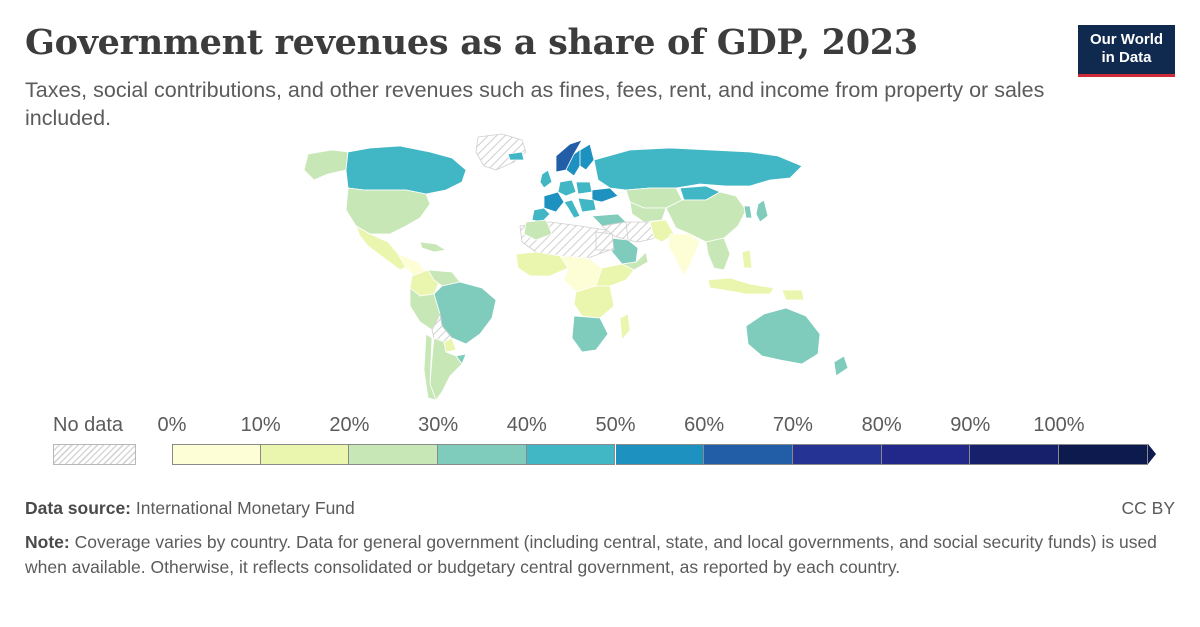  I want to click on country-india, so click(684, 255).